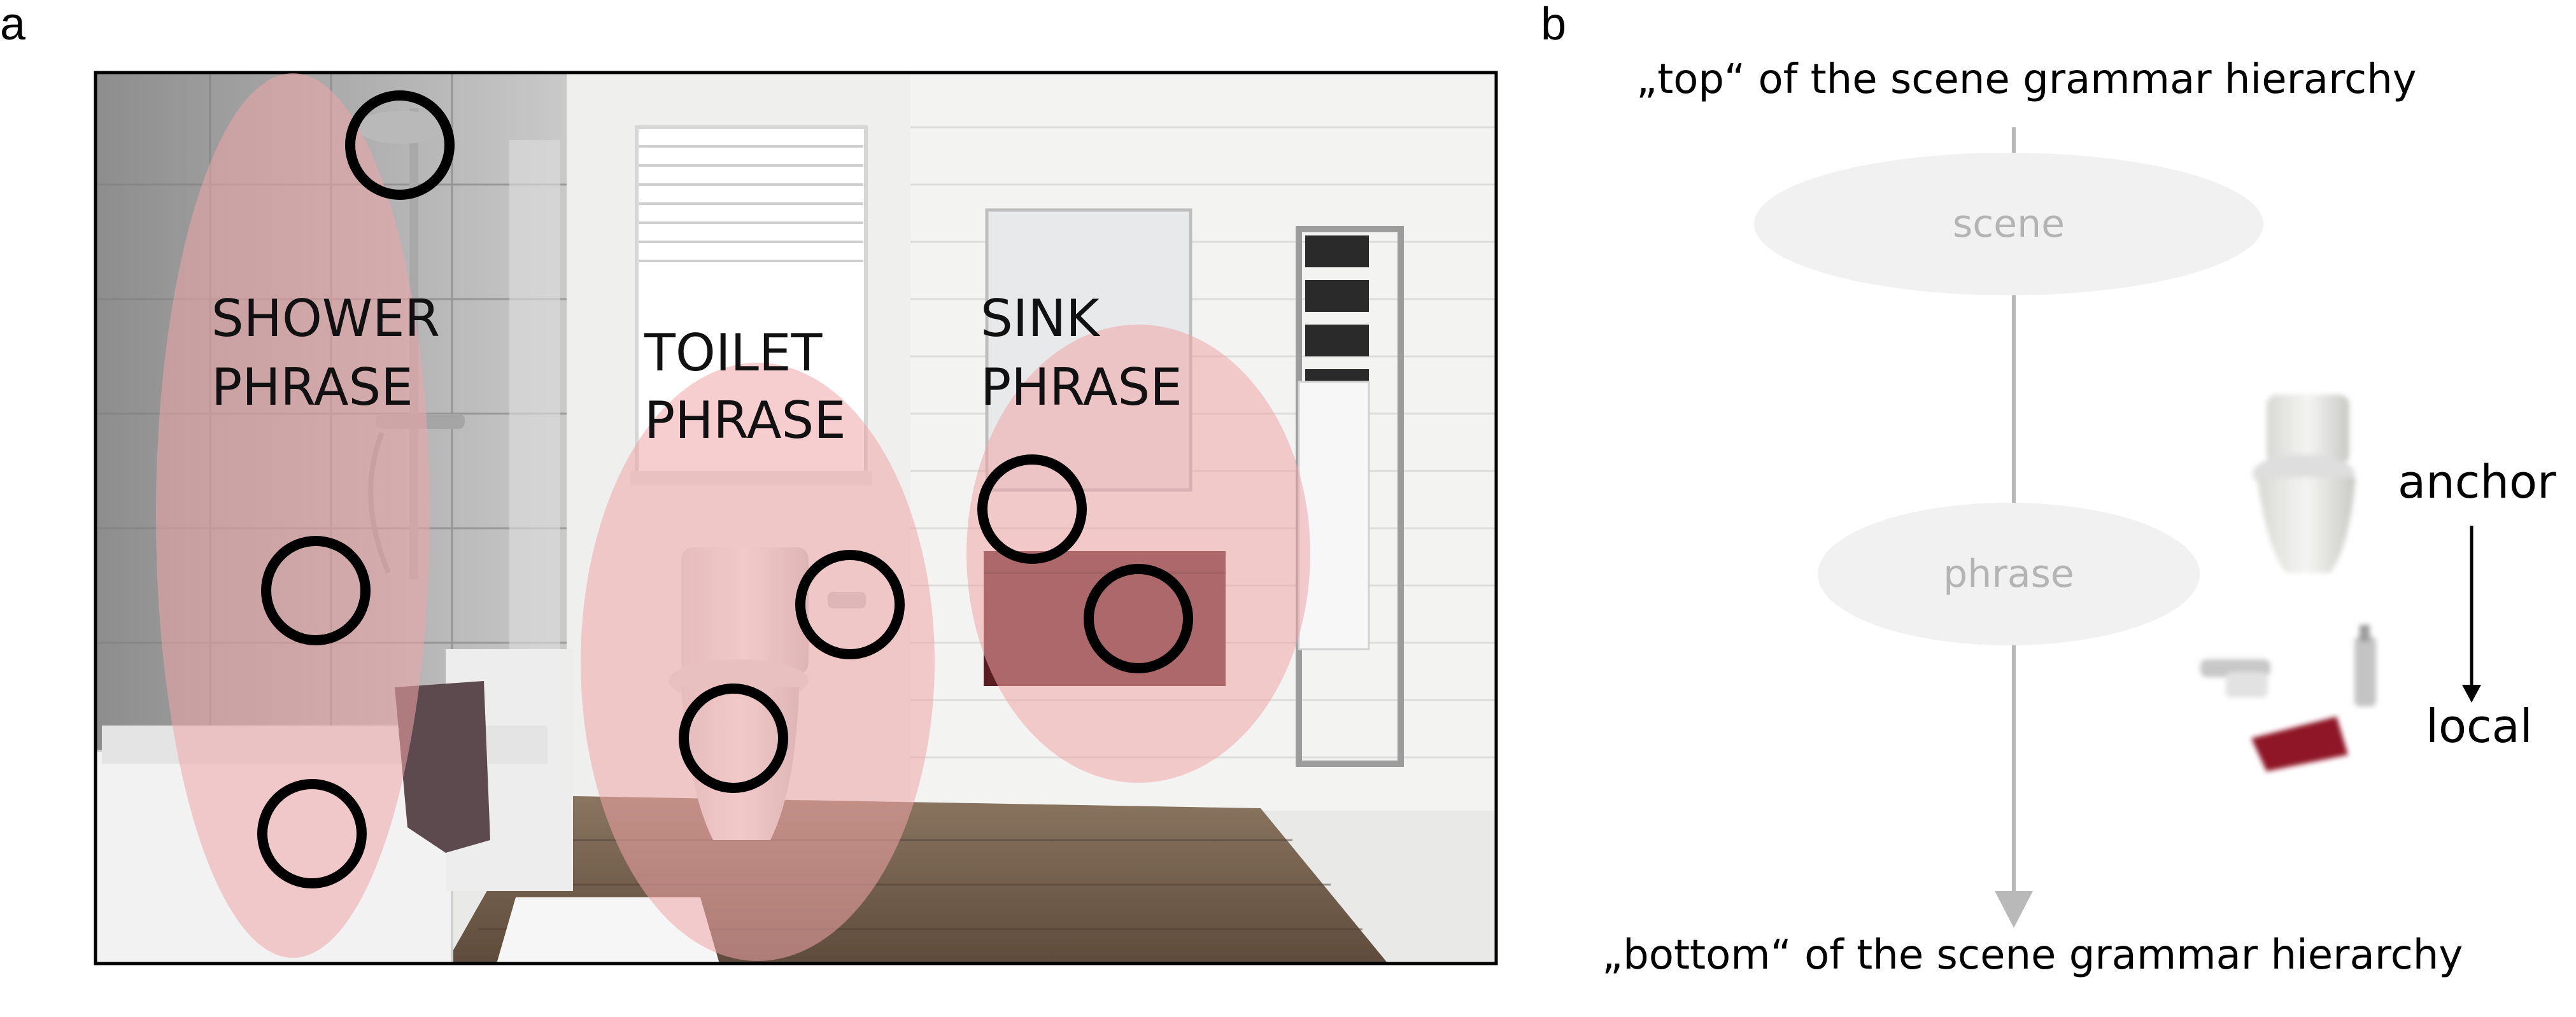  I want to click on phrase-node-label: phrase, so click(2008, 574).